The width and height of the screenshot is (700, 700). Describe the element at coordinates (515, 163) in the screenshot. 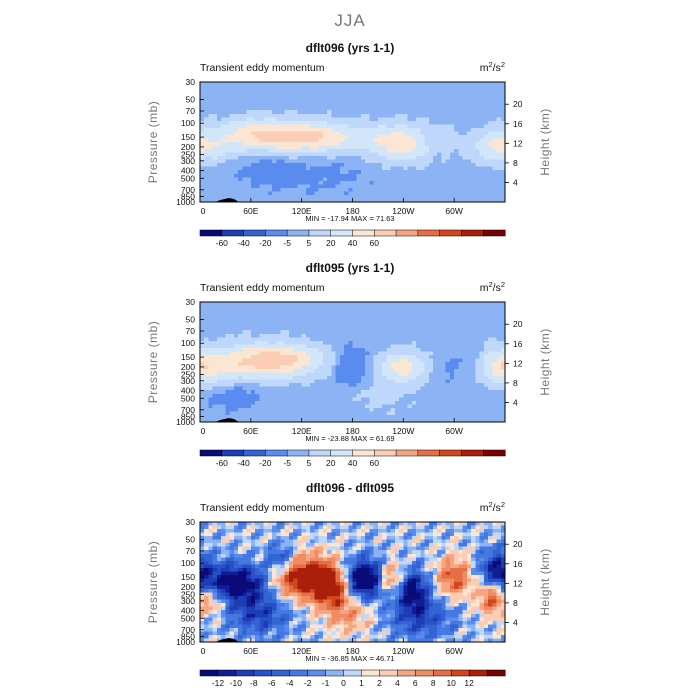

I see `y2-tick-label: 8` at that location.